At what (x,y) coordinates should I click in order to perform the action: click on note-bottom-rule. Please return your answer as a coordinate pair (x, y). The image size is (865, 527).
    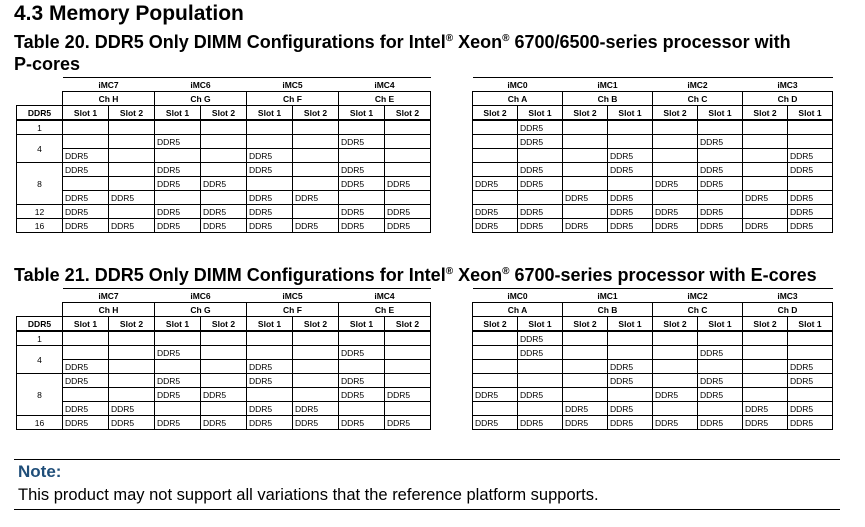
    Looking at the image, I should click on (427, 509).